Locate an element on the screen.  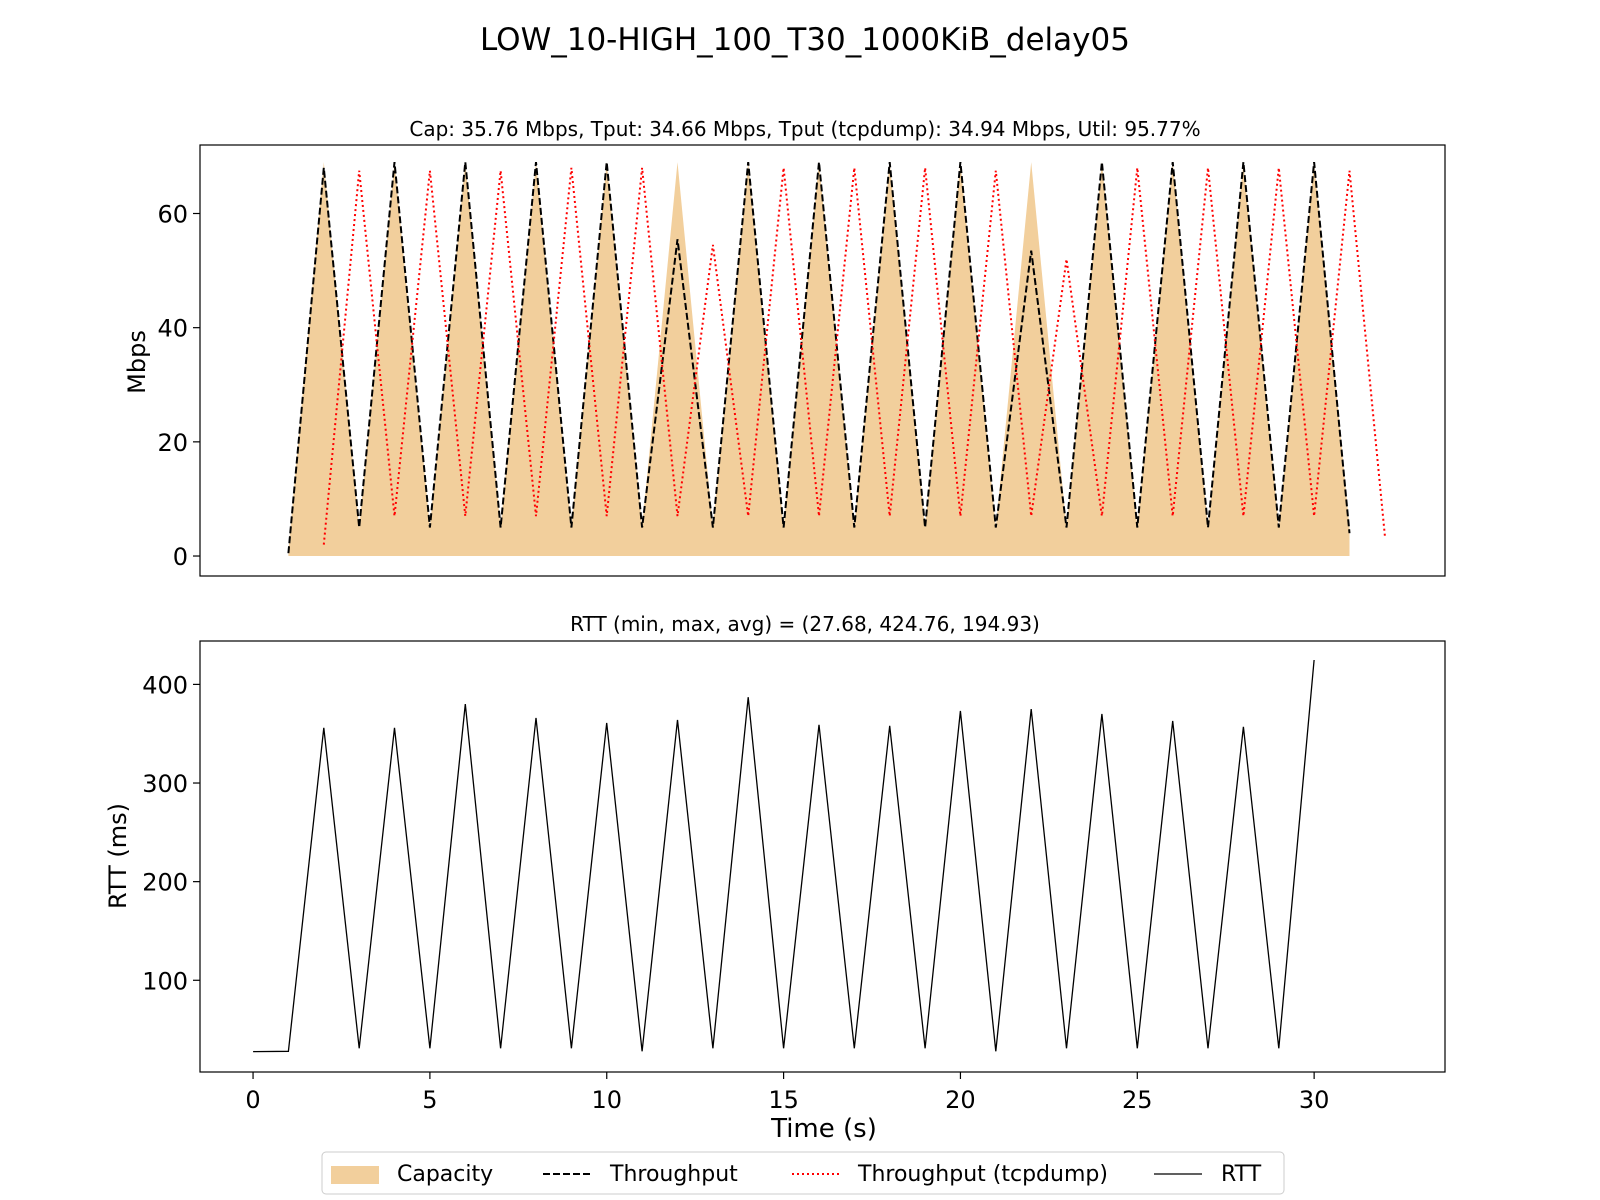
throughput-y-tick-label: 60 is located at coordinates (172, 215).